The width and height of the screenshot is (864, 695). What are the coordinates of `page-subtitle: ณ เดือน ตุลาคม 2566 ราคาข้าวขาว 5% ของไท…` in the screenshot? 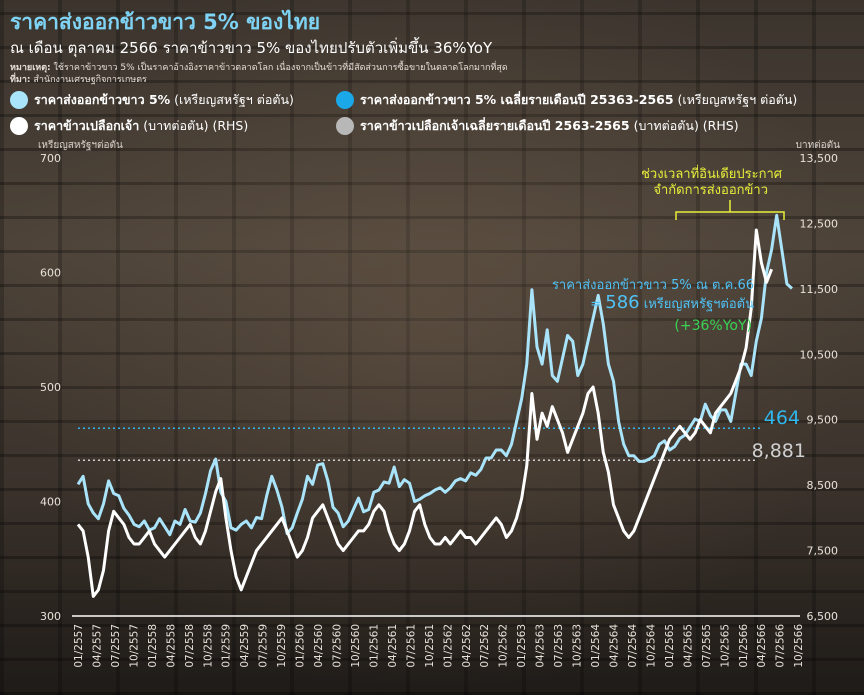 It's located at (251, 48).